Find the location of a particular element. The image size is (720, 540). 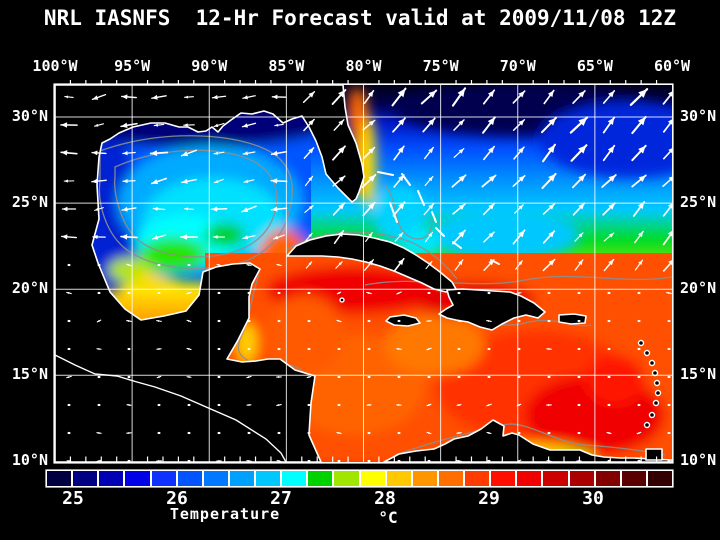

lat-tick-label-left: 10°N is located at coordinates (29, 460).